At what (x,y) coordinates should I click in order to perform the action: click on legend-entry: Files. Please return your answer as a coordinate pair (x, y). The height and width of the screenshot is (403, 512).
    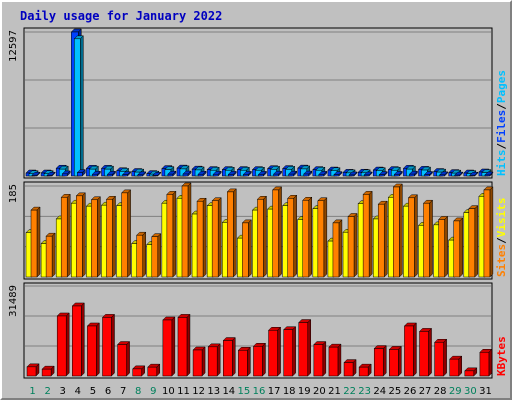
    Looking at the image, I should click on (501, 126).